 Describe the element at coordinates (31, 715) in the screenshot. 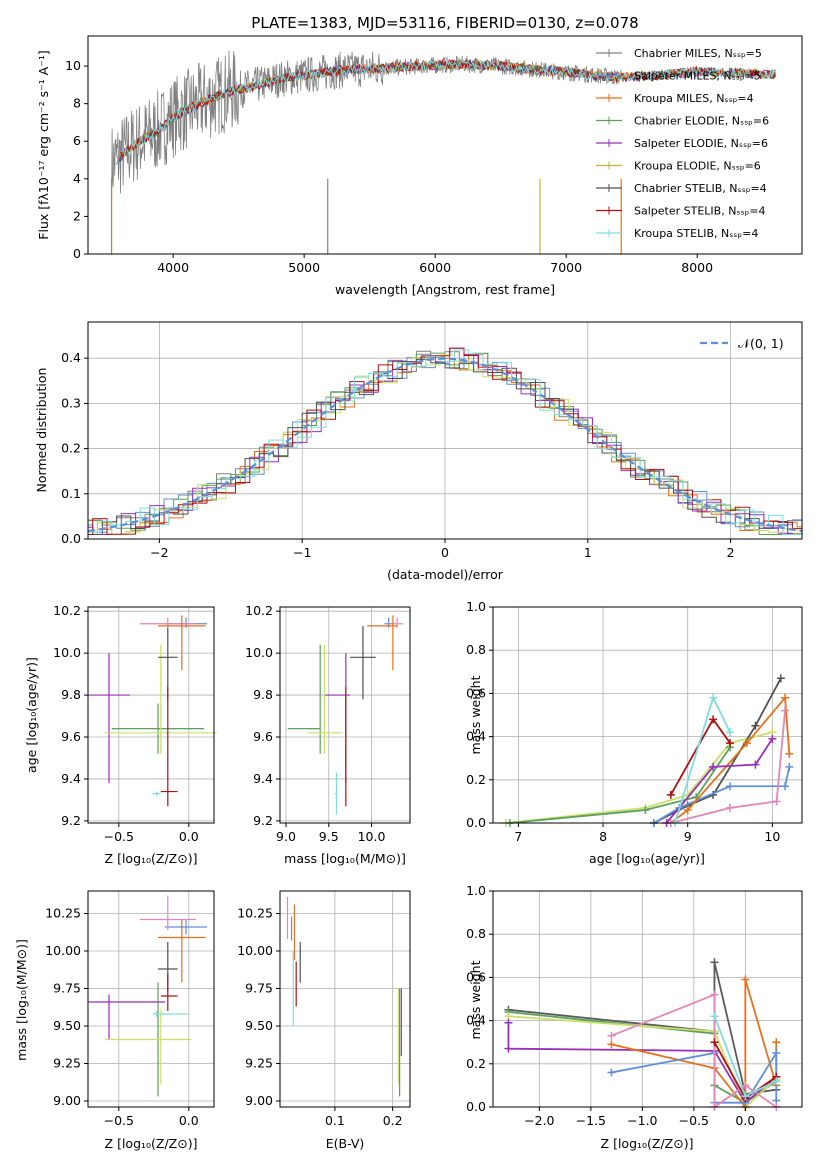

I see `y-axis-label: age [log₁₀(age/yr)]` at that location.